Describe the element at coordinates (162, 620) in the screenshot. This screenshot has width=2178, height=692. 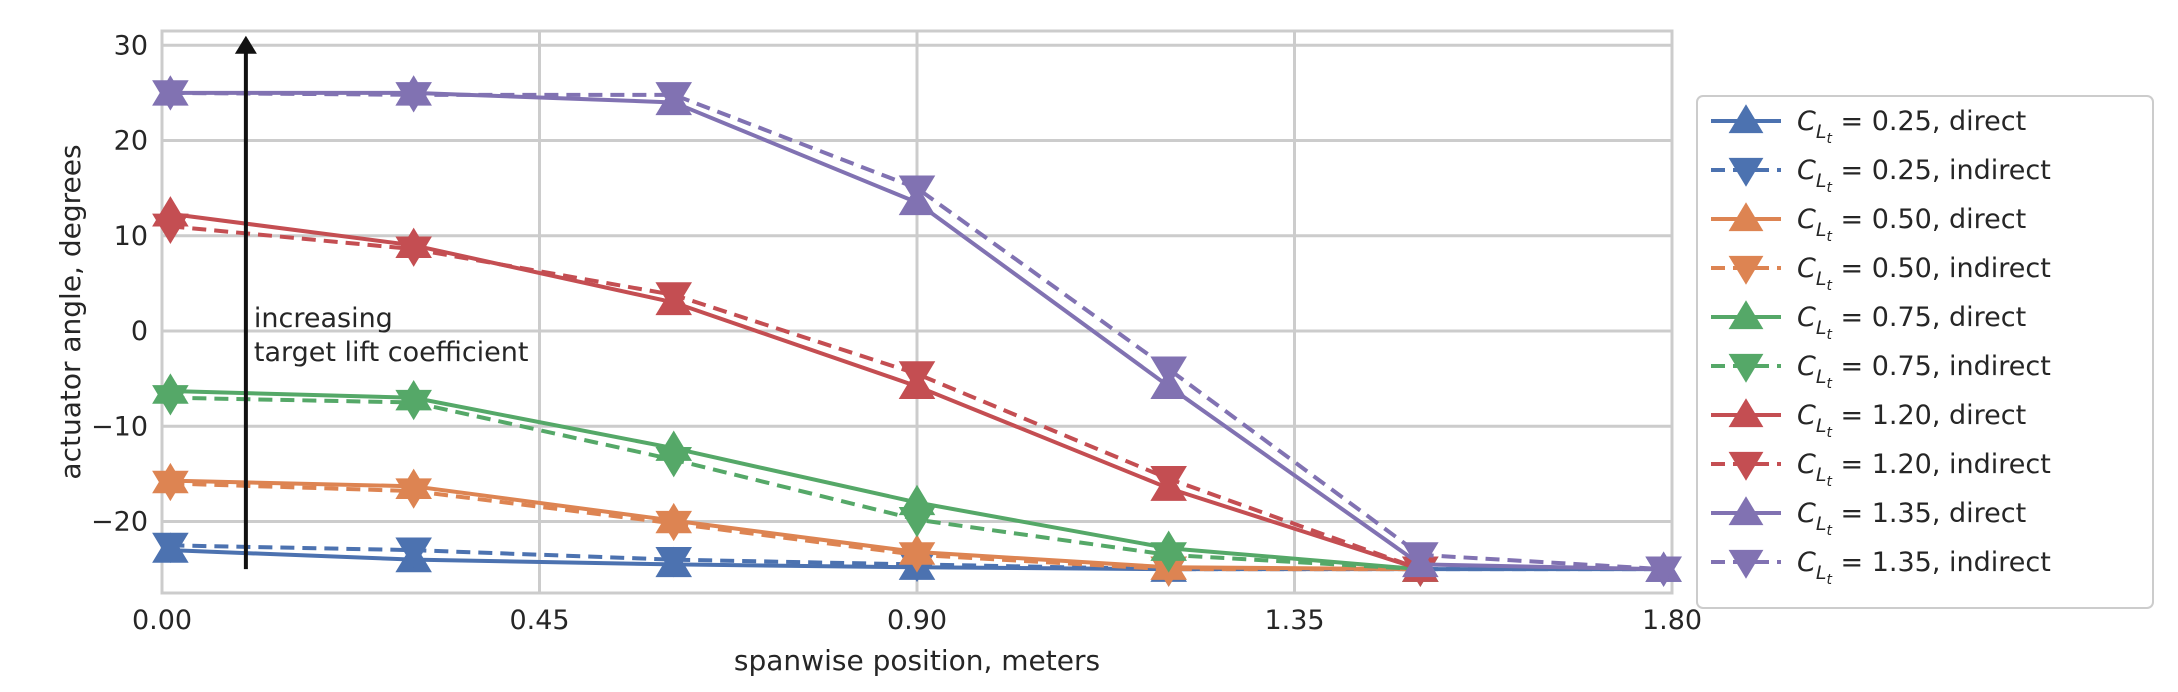
I see `x-tick-label: 0.00` at that location.